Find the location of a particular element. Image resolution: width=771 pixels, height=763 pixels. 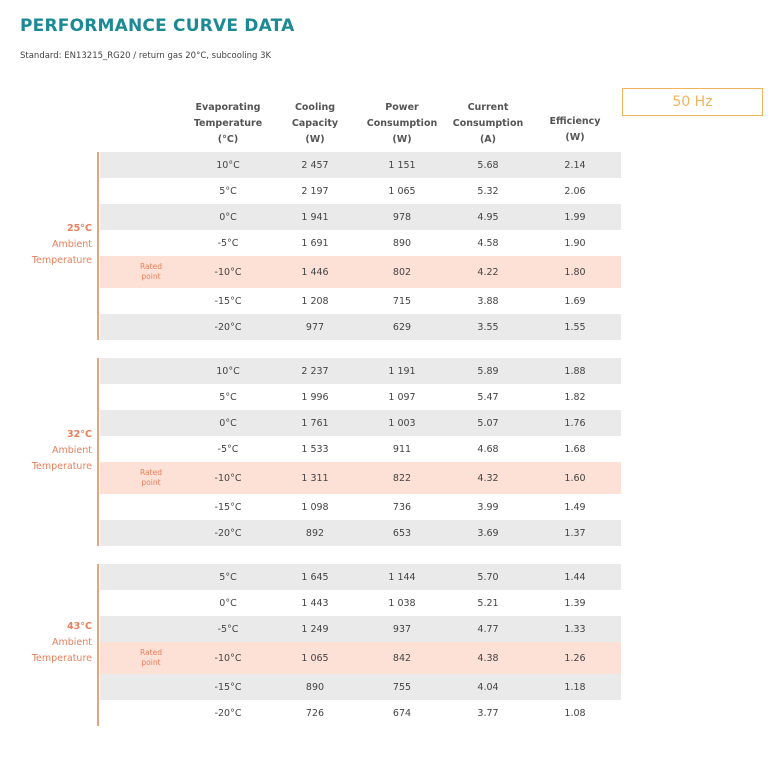

table-row: -5°C 1 691 890 4.58 1.90 is located at coordinates (360, 243).